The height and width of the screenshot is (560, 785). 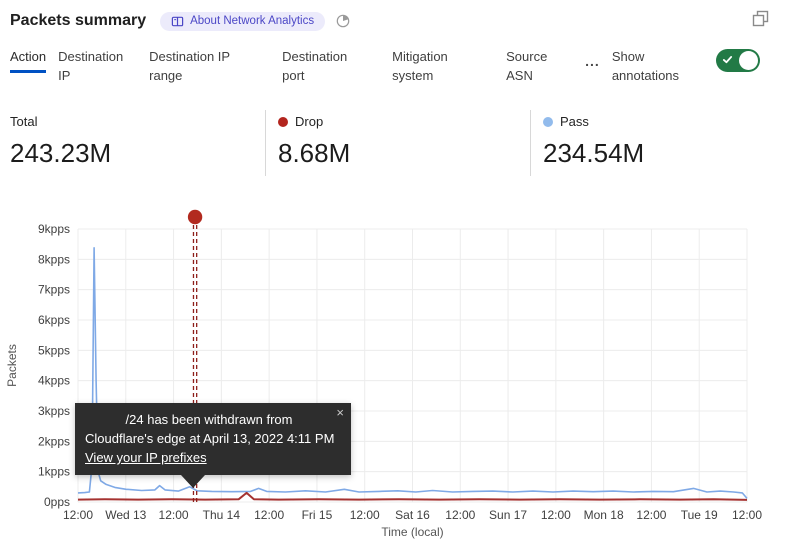 What do you see at coordinates (209, 419) in the screenshot?
I see `tooltip-message-line1: /24 has been withdrawn from` at bounding box center [209, 419].